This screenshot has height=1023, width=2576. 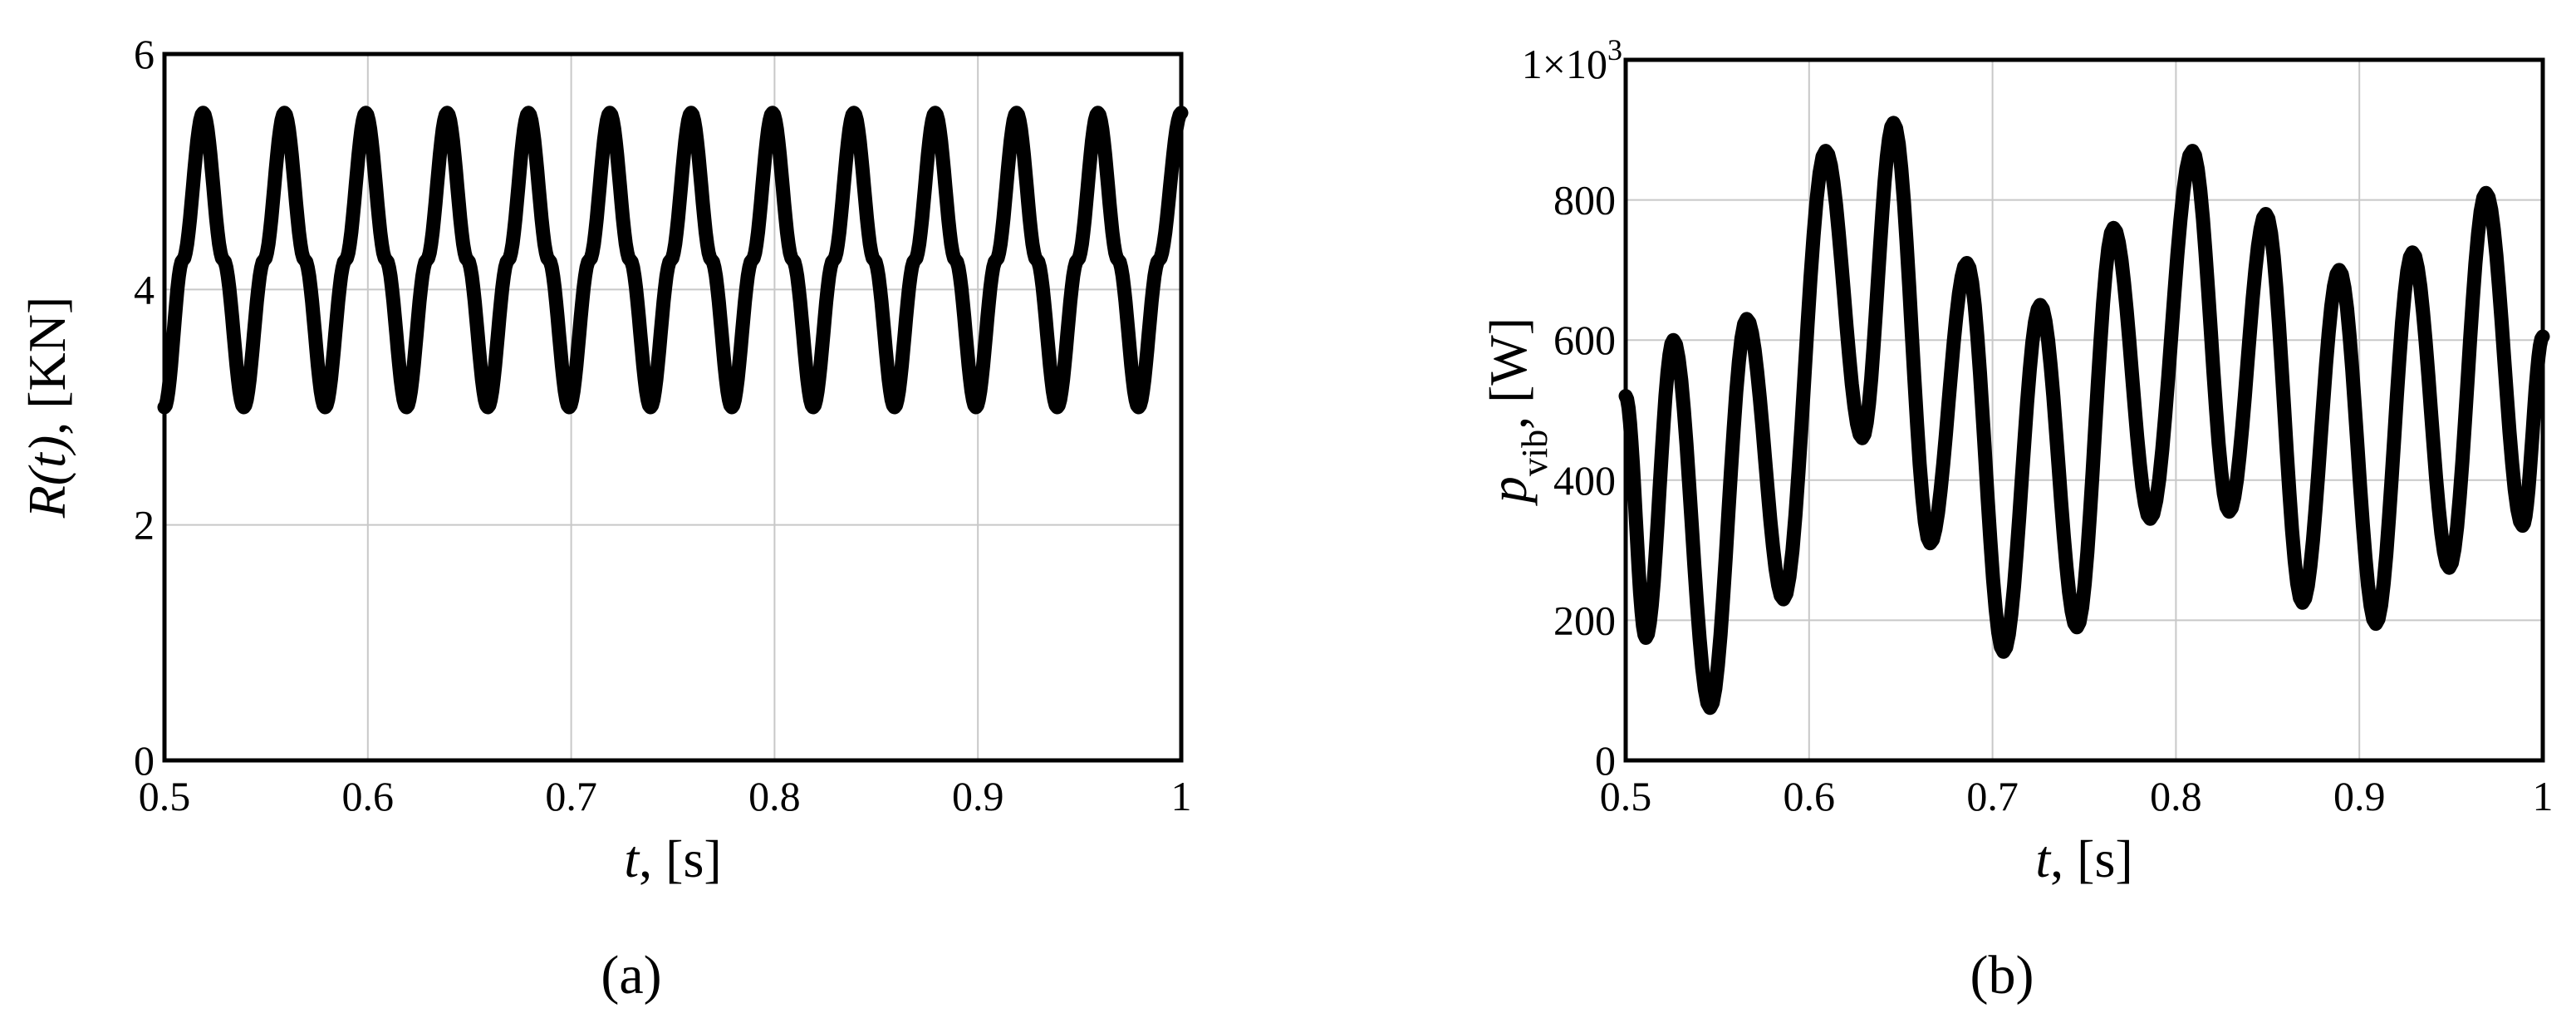 I want to click on y-axis-label-a: R(t), [KN], so click(x=46, y=408).